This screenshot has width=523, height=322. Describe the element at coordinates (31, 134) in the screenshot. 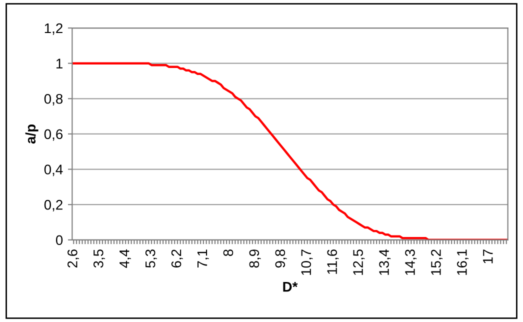

I see `y-axis-title: a/p` at that location.